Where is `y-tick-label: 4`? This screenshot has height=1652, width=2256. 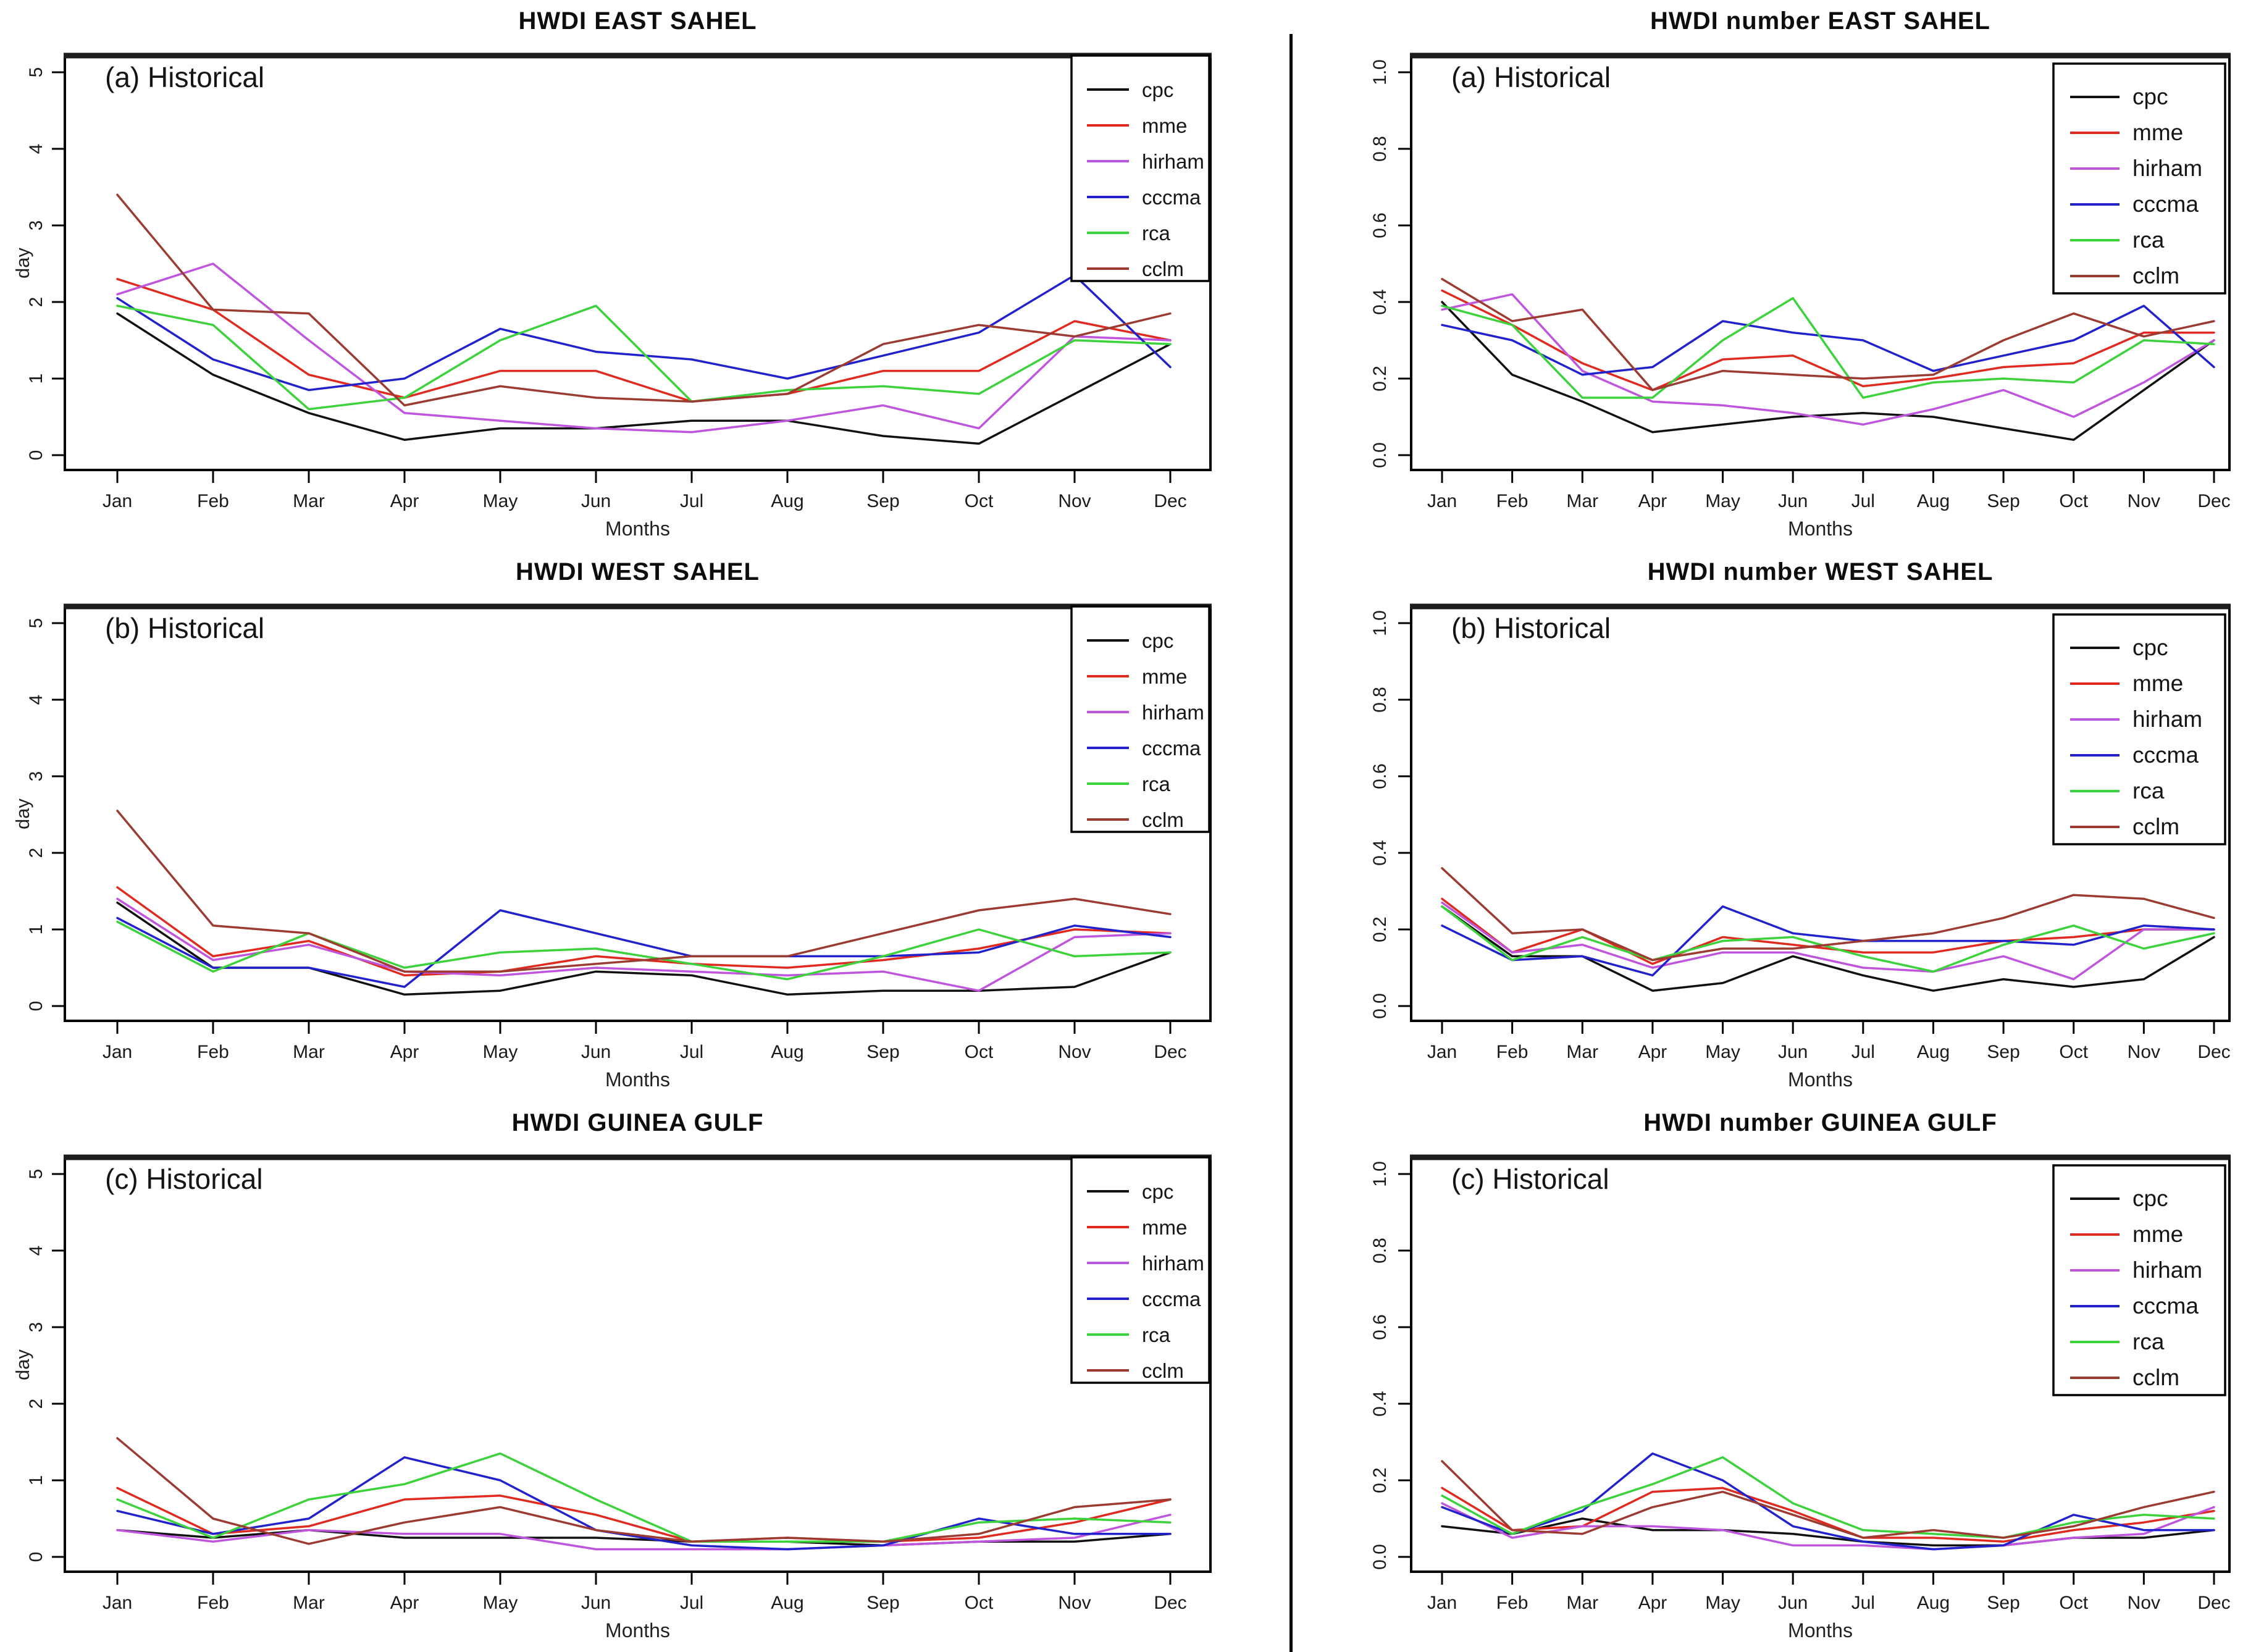
y-tick-label: 4 is located at coordinates (36, 149).